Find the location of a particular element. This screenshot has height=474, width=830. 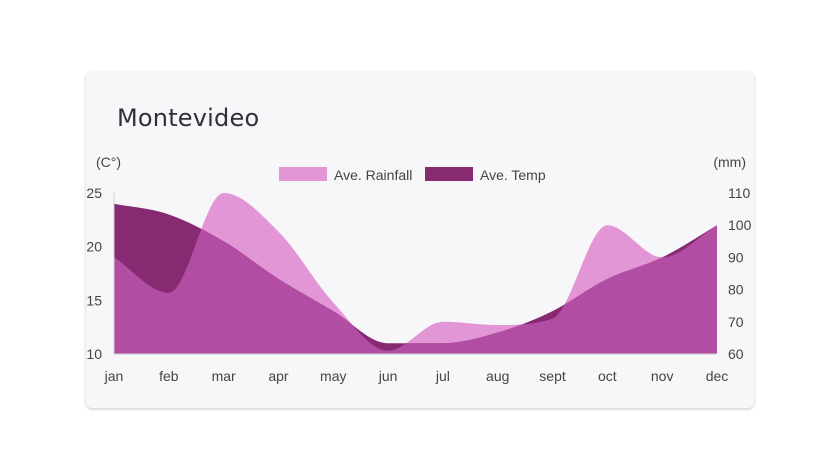

x-tick-label: jun is located at coordinates (388, 376).